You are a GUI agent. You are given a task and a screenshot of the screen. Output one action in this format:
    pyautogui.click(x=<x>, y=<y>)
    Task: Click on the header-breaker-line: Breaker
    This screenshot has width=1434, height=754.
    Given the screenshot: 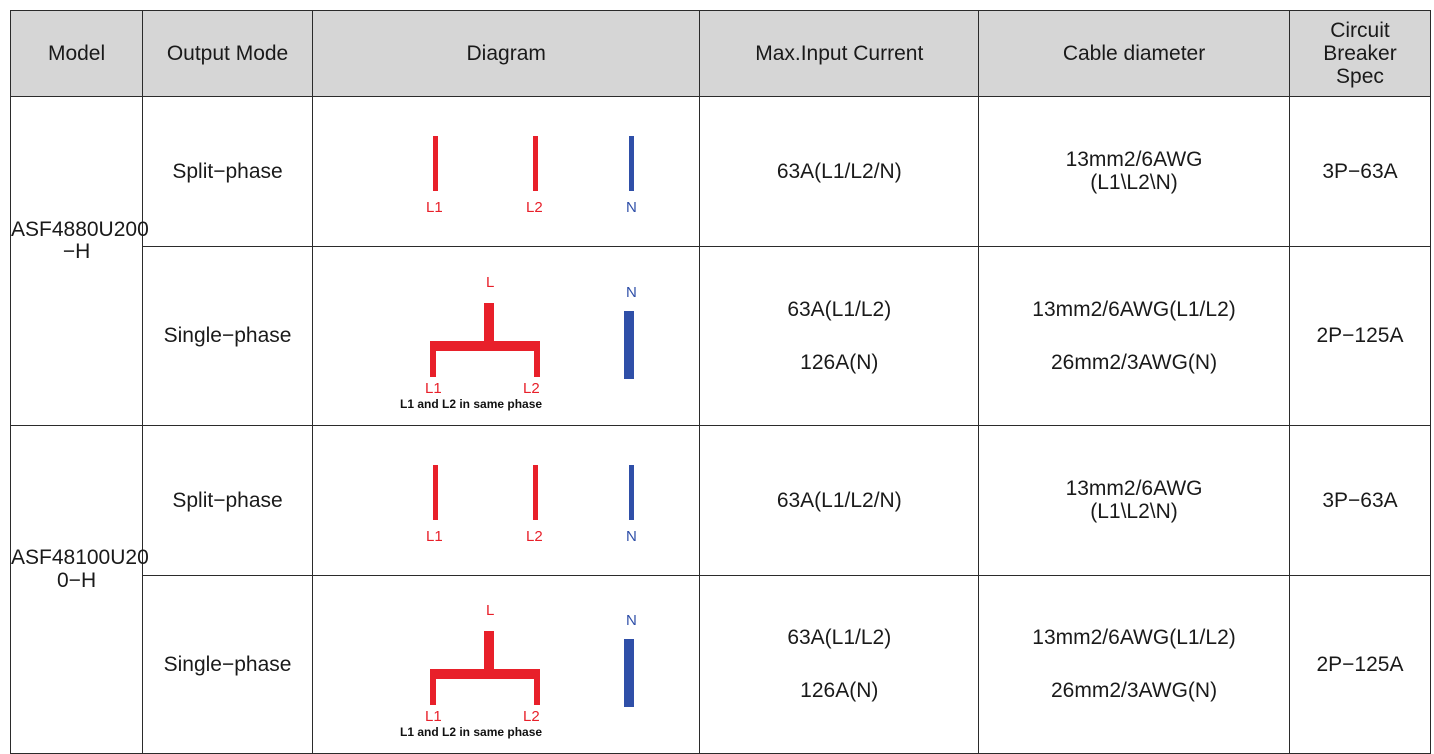 What is the action you would take?
    pyautogui.click(x=1360, y=53)
    